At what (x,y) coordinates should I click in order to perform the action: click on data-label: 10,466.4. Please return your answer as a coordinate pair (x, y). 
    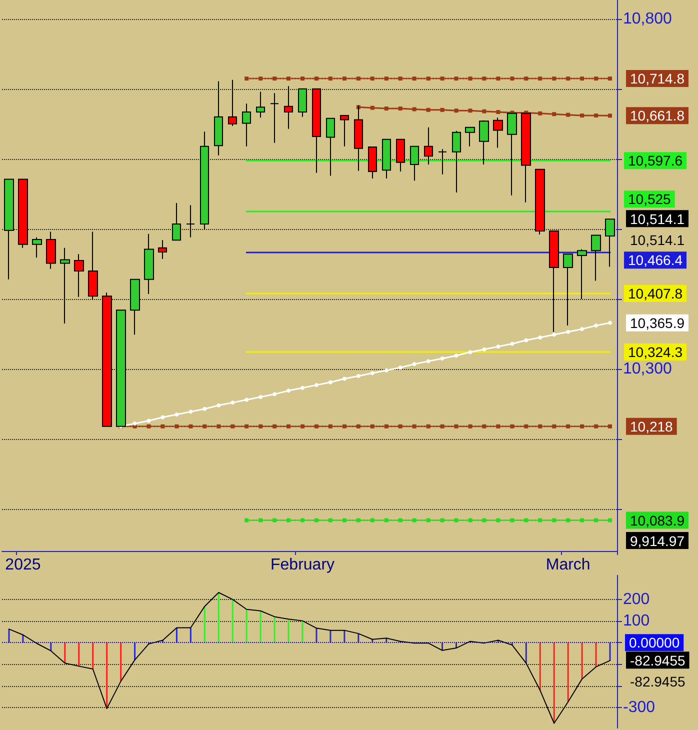
    Looking at the image, I should click on (655, 260).